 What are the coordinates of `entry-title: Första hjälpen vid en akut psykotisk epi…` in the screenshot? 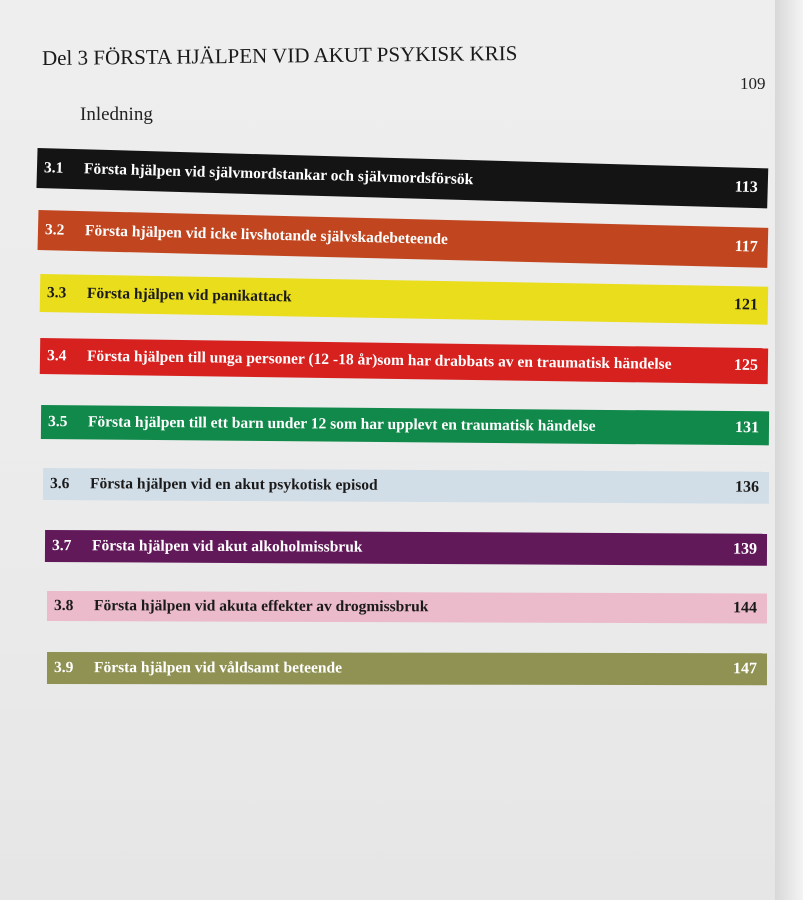 It's located at (233, 484).